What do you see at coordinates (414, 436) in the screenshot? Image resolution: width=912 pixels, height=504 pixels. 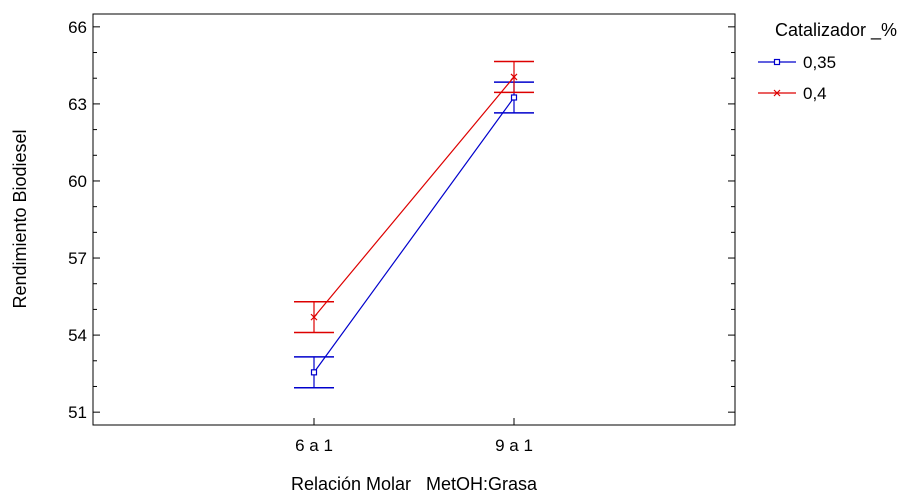 I see `x-axis-ticks: 6 a 1 9 a 1` at bounding box center [414, 436].